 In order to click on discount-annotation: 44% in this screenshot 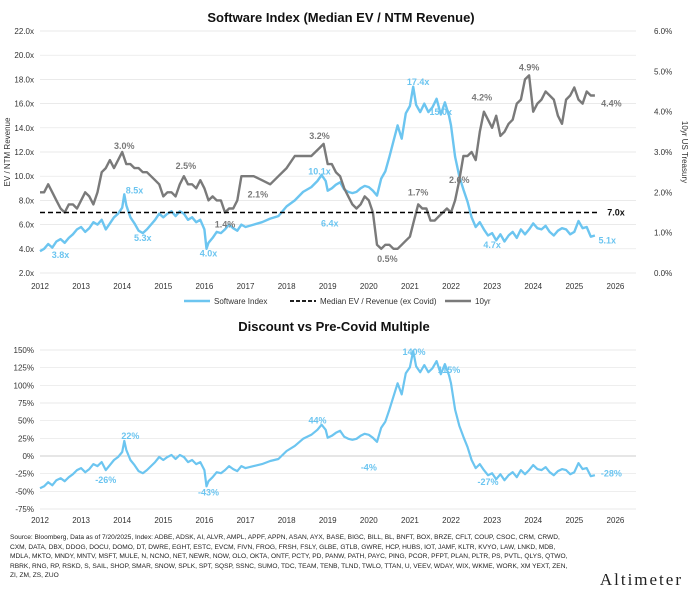, I will do `click(317, 421)`.